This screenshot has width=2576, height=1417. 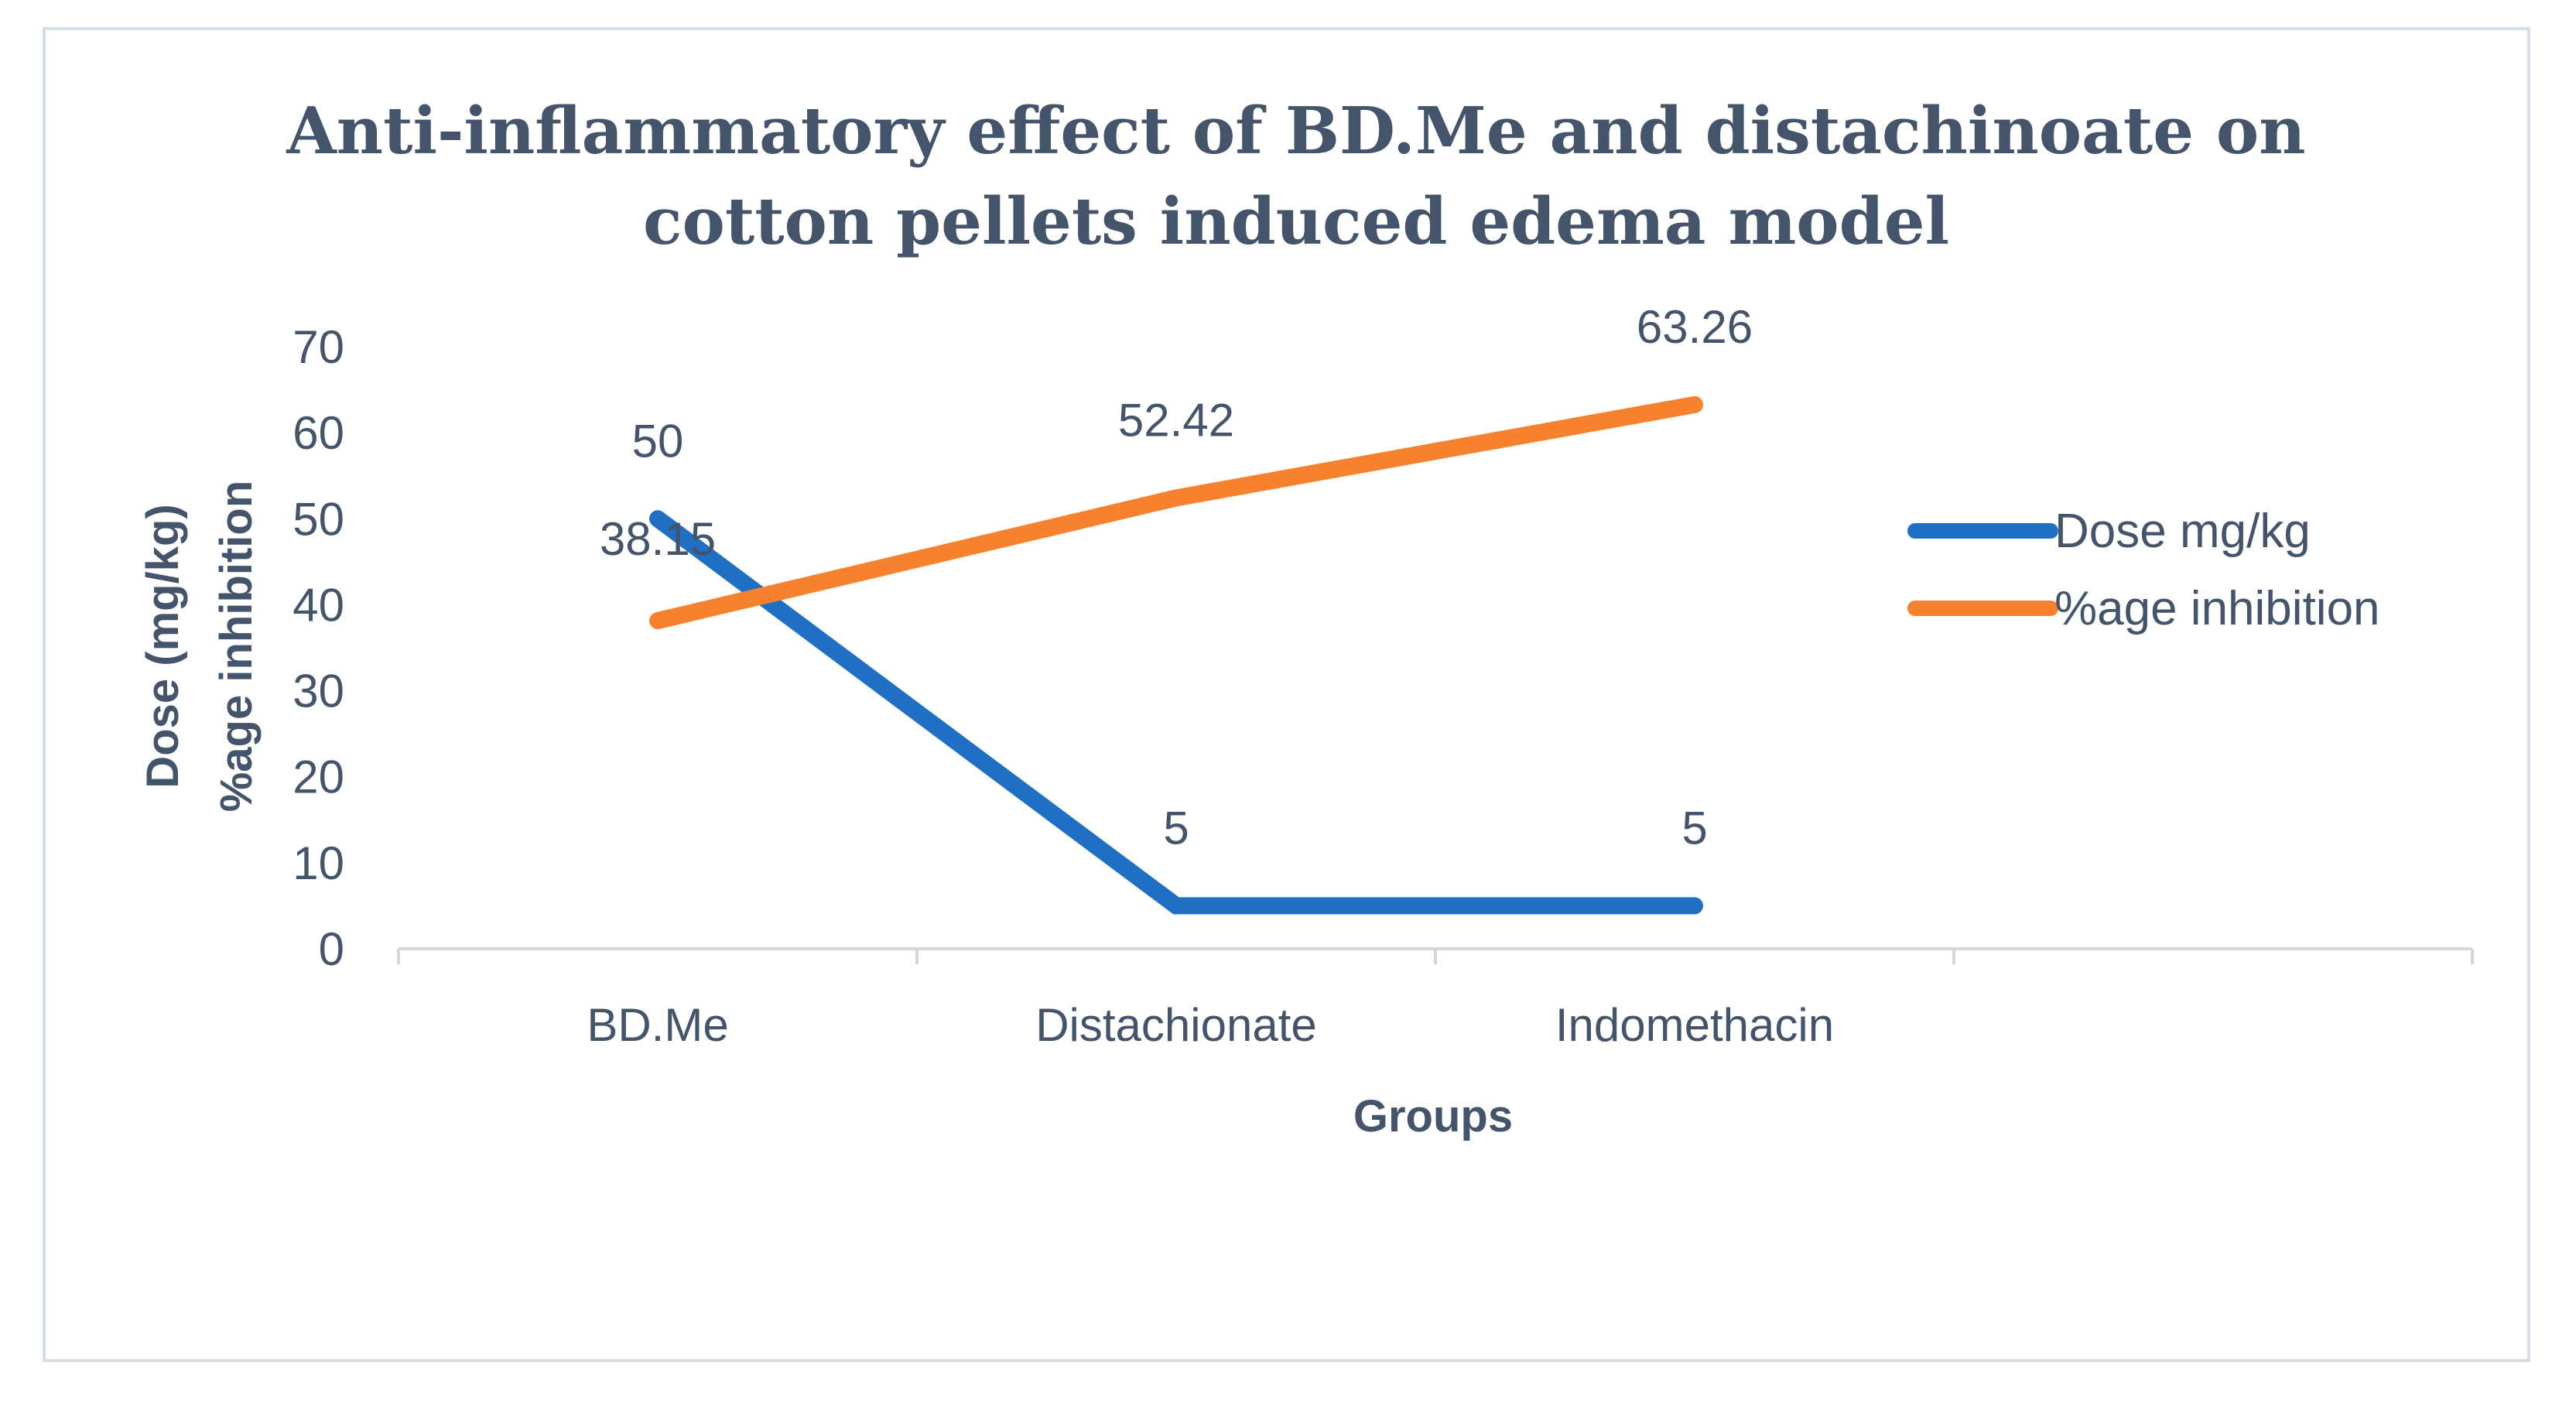 What do you see at coordinates (200, 647) in the screenshot?
I see `y-axis-title: Dose (mg/kg) %age inhibition` at bounding box center [200, 647].